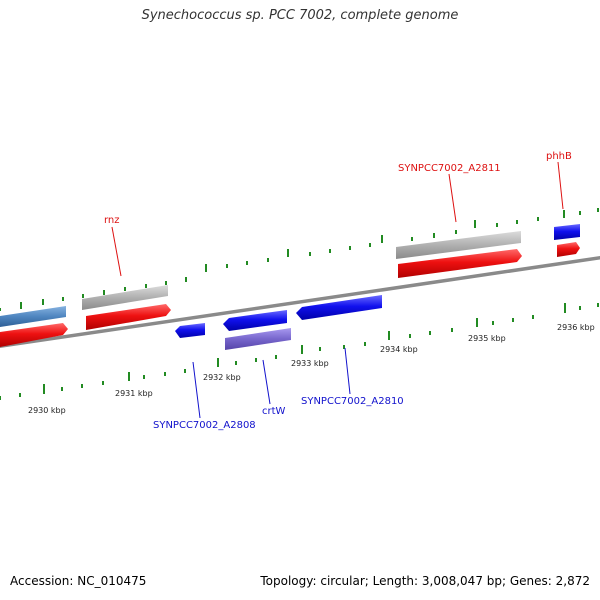 This screenshot has width=600, height=600. Describe the element at coordinates (204, 425) in the screenshot. I see `gene-label-a2808: SYNPCC7002_A2808` at that location.